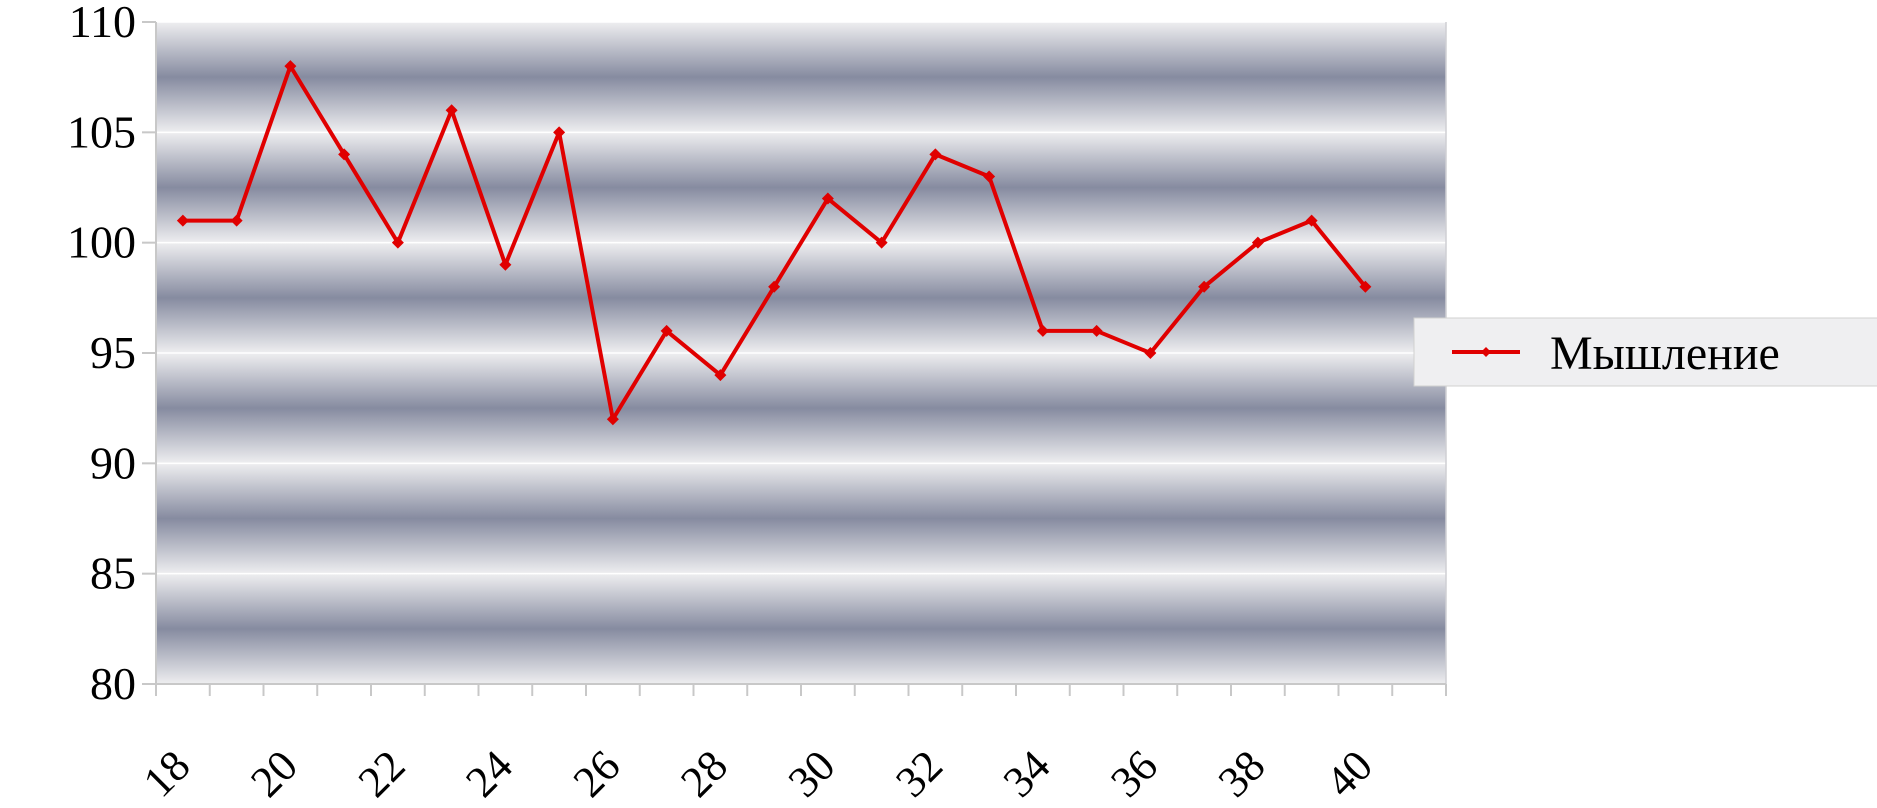 The image size is (1877, 808). Describe the element at coordinates (1027, 774) in the screenshot. I see `x-tick-label: 34` at that location.